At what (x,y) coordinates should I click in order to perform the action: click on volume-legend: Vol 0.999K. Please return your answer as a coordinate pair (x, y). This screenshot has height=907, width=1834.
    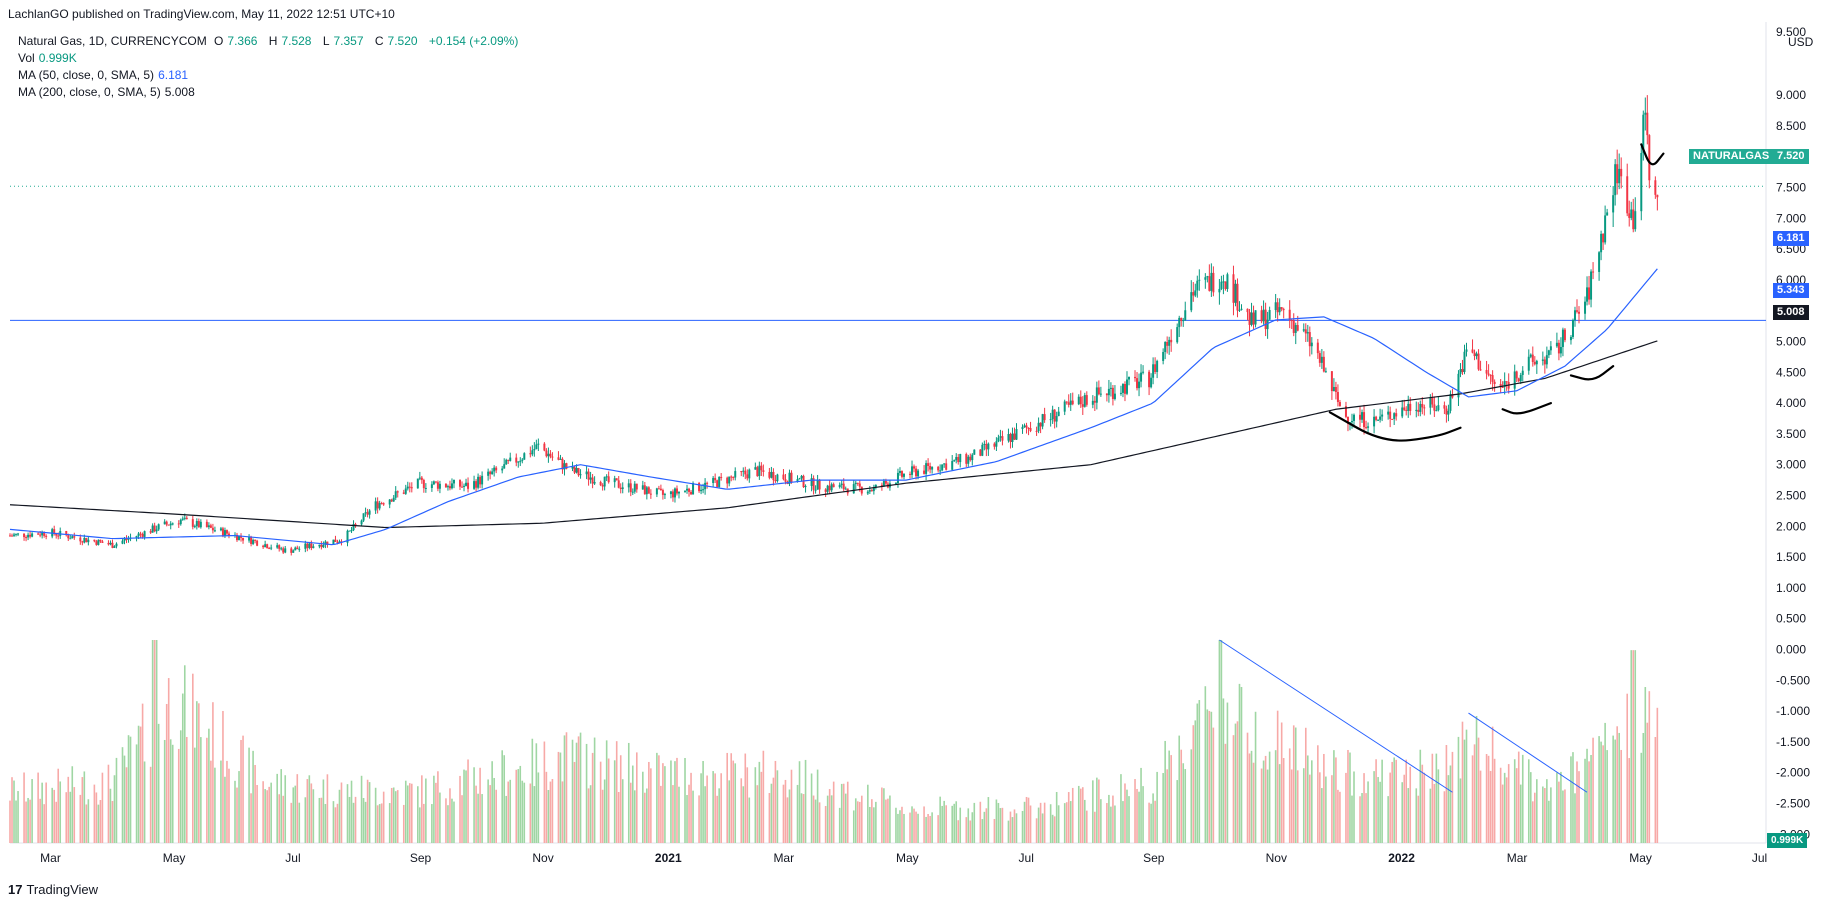
    Looking at the image, I should click on (49, 58).